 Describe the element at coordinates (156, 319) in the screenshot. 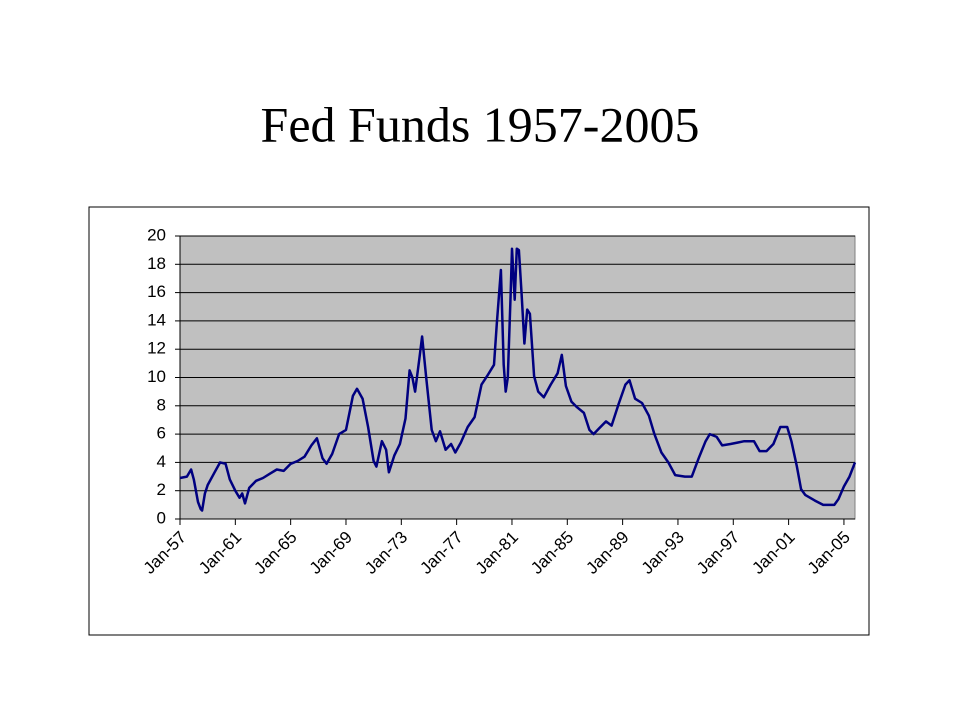

I see `y-tick-label: 14` at that location.